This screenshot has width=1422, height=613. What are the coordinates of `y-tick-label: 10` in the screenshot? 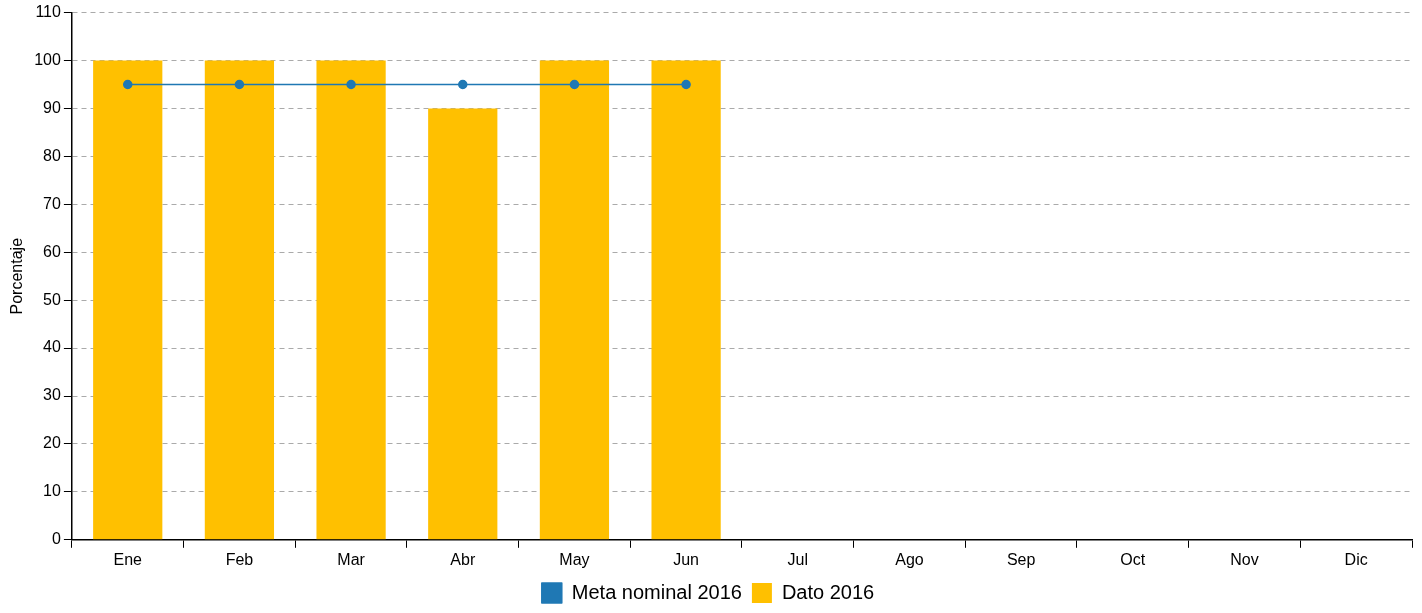 It's located at (52, 491).